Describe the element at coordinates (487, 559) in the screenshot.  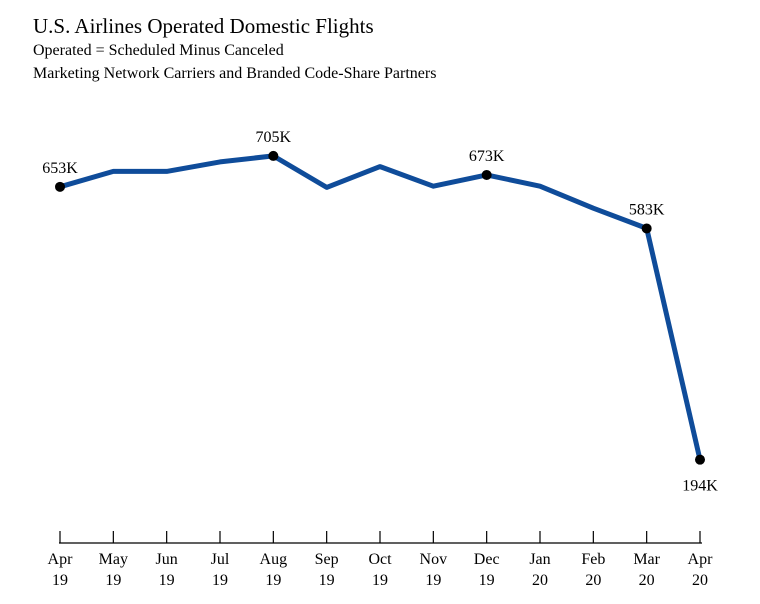
I see `x-tick-label-month: Dec` at that location.